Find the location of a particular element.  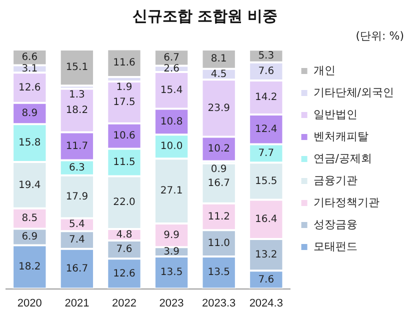

data-label: 11.6 is located at coordinates (124, 63).